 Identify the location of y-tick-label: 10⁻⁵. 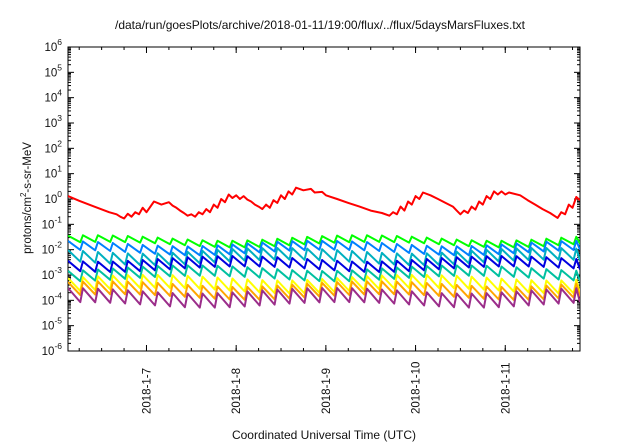
(52, 324).